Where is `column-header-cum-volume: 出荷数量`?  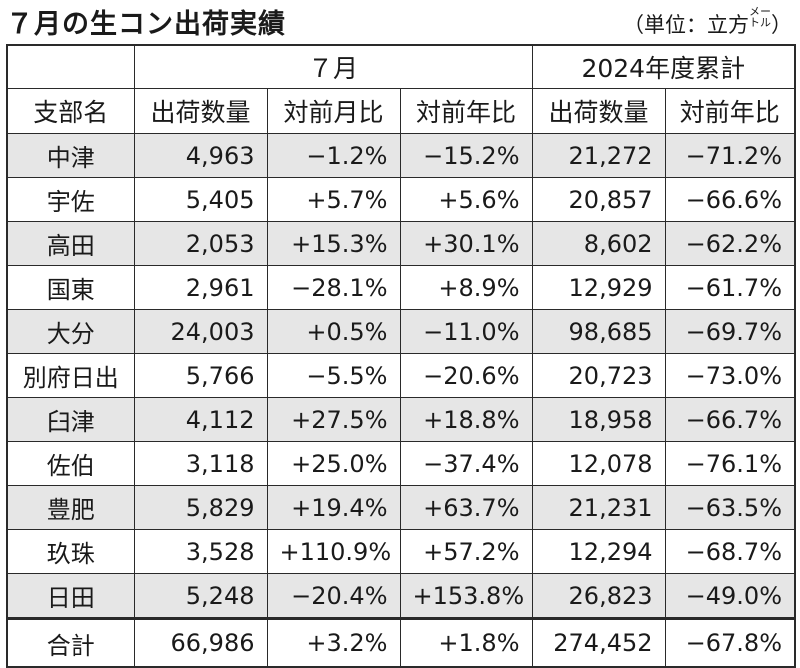 column-header-cum-volume: 出荷数量 is located at coordinates (598, 111).